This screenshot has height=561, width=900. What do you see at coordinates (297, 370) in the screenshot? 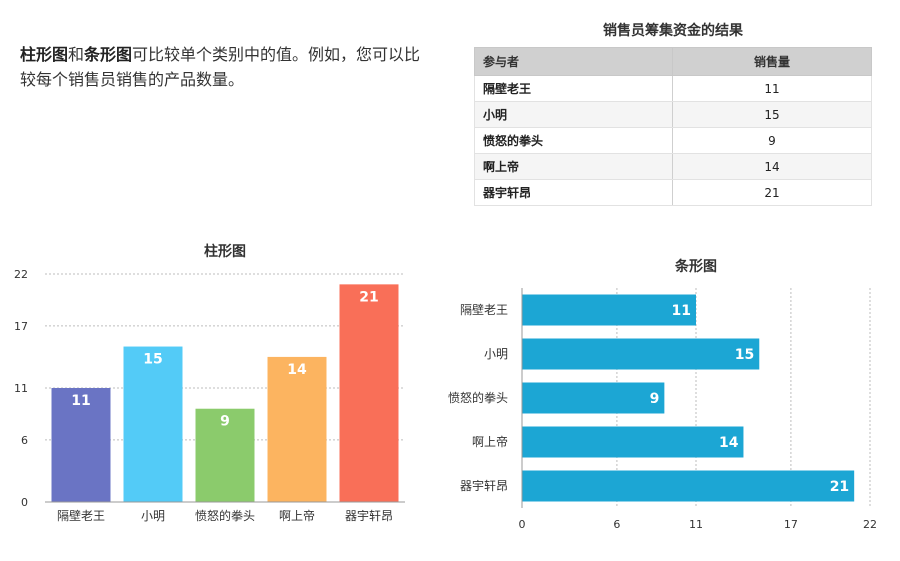
I see `column-data-label: 14` at bounding box center [297, 370].